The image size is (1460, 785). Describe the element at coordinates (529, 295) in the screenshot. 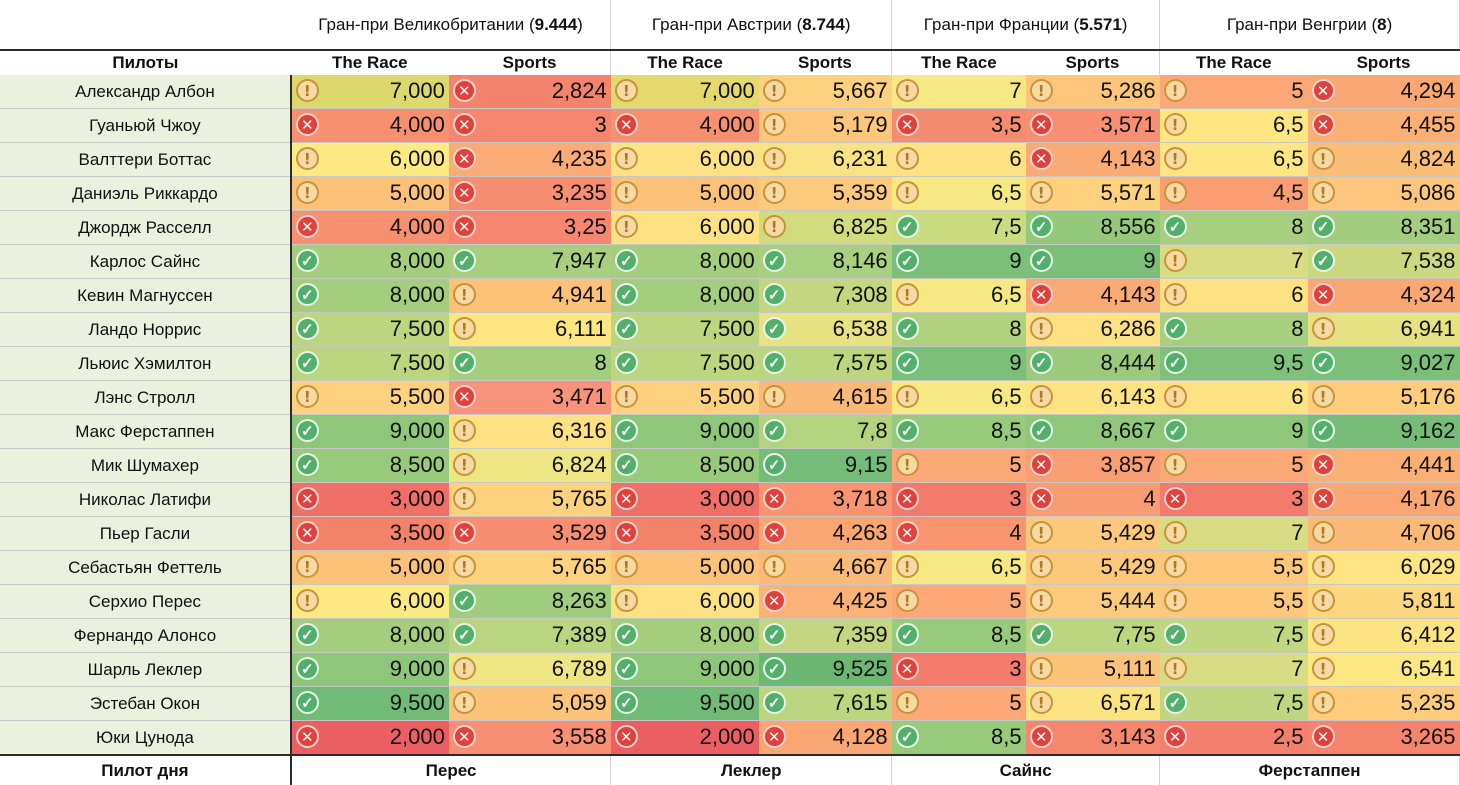

I see `rating-cell: ! 4,941` at that location.